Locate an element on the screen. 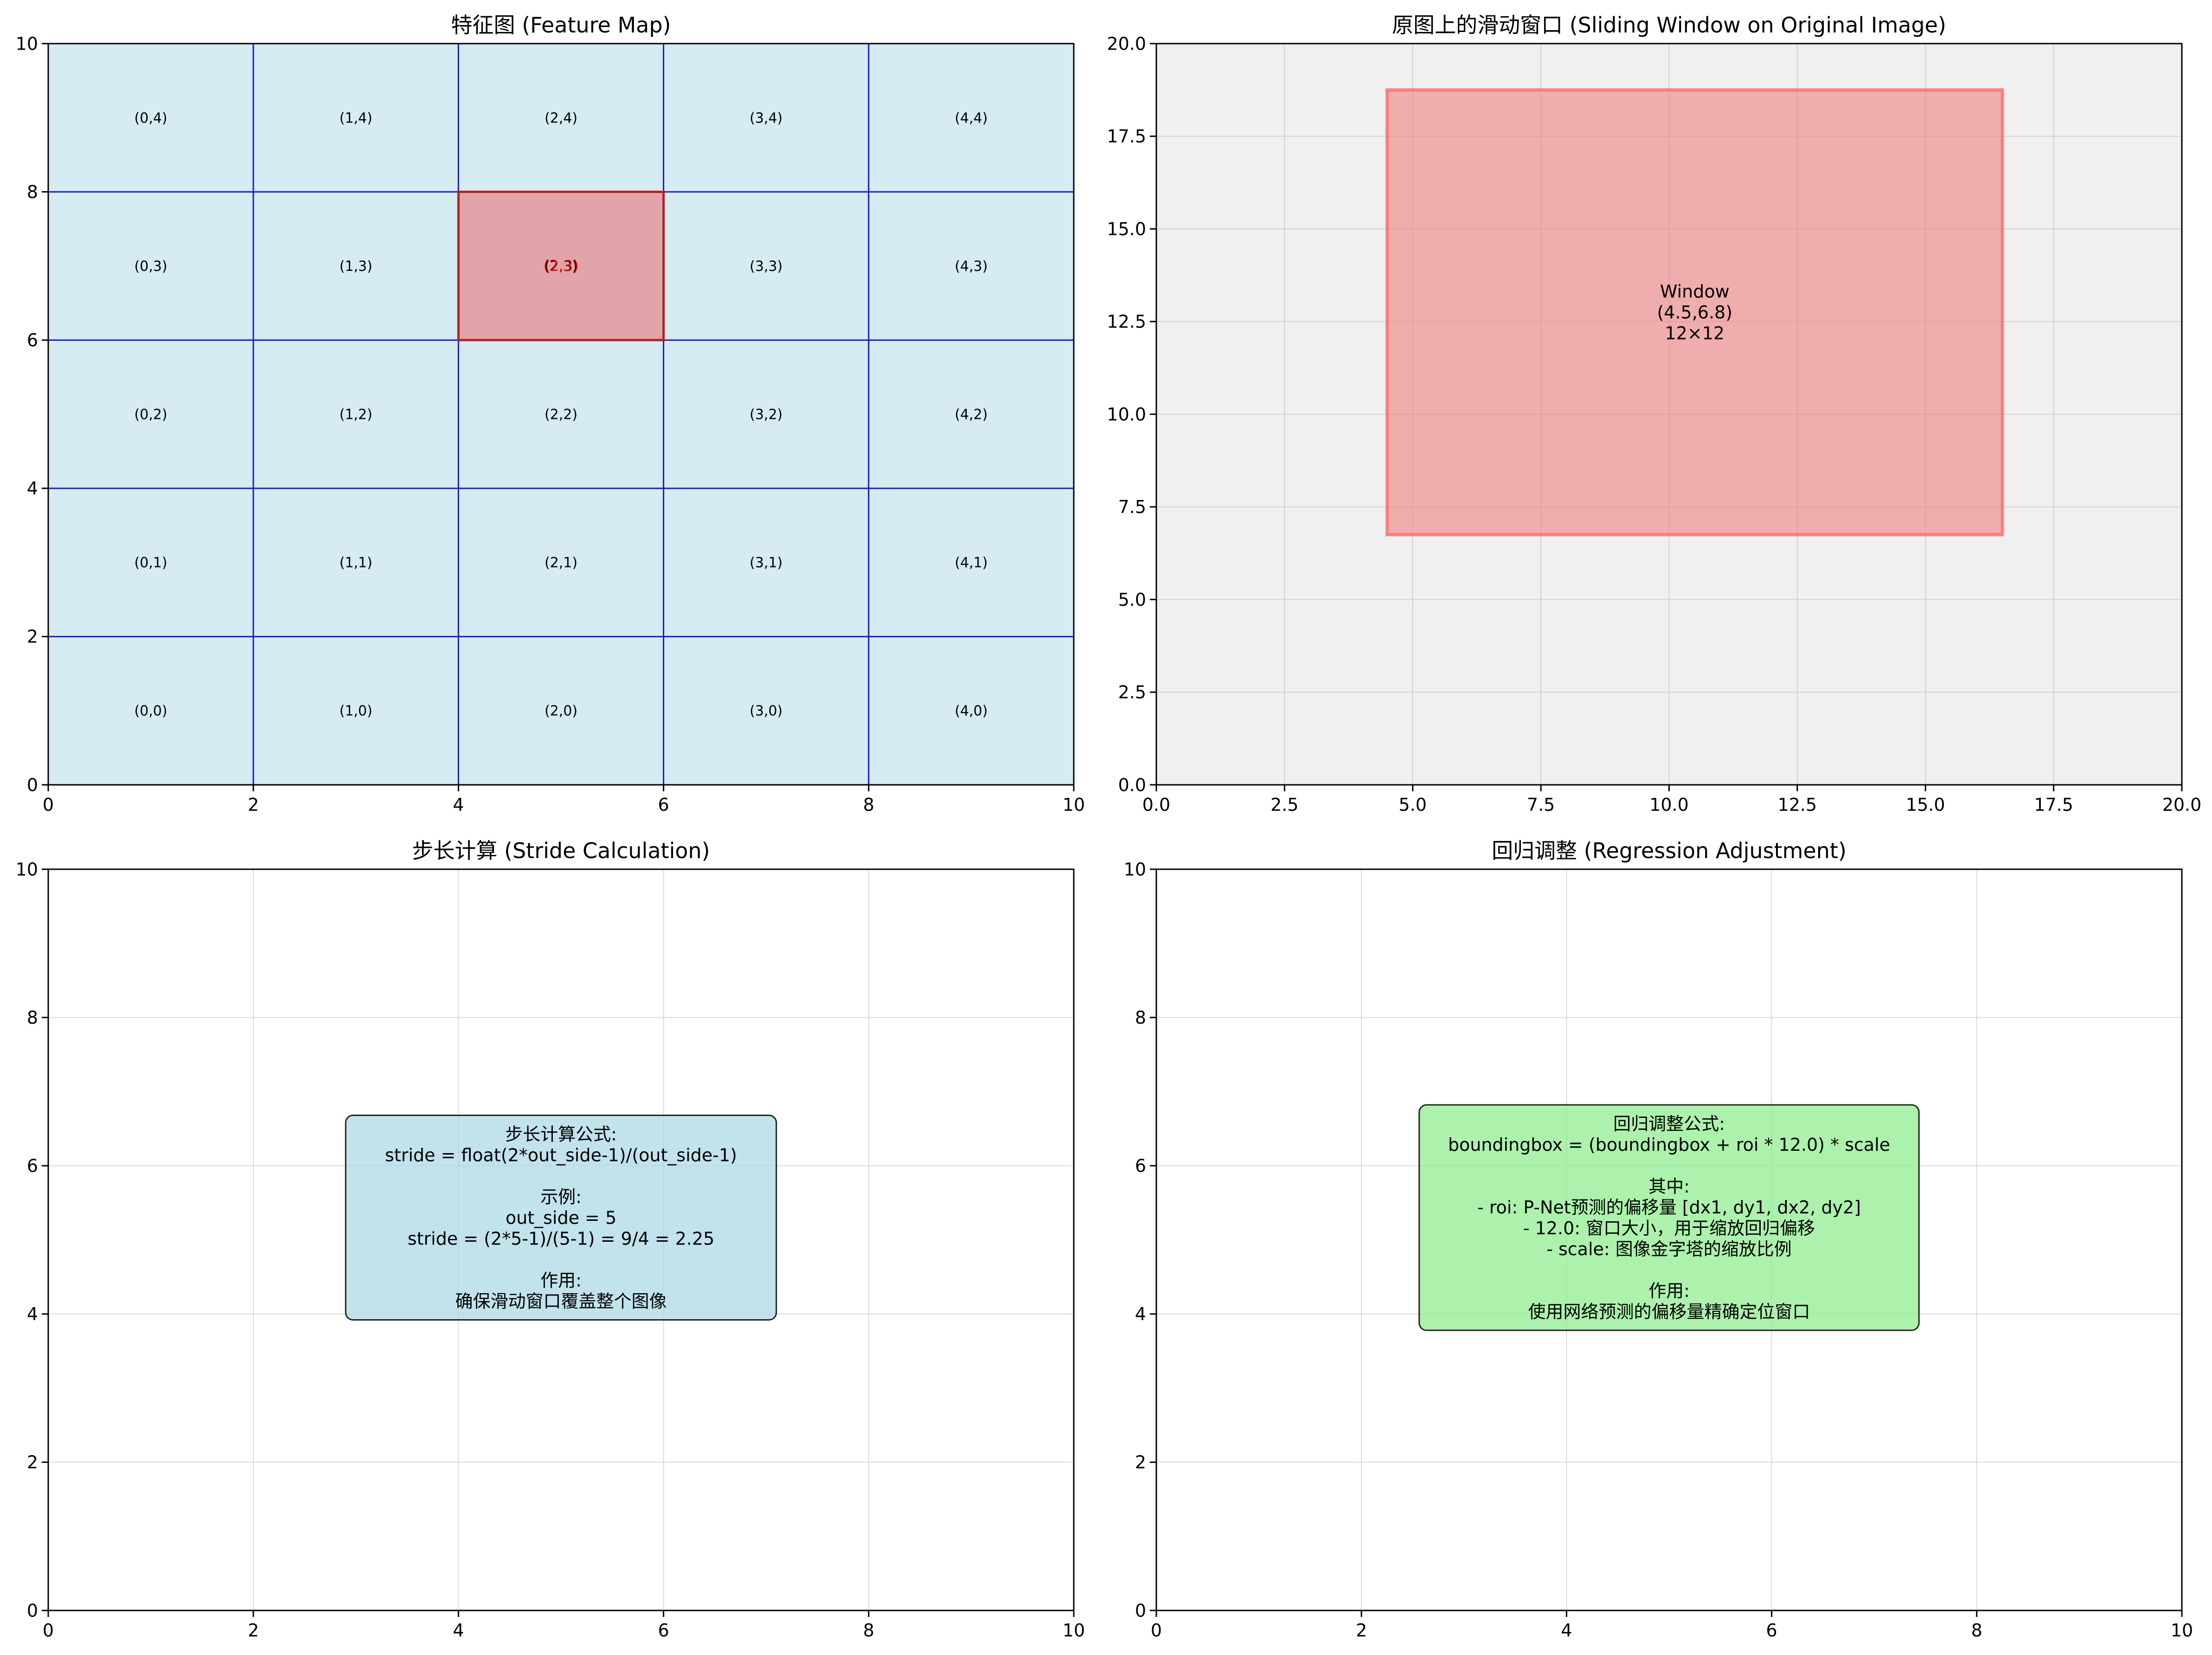 This screenshot has width=2212, height=1655. cell-label: (4,2) is located at coordinates (971, 415).